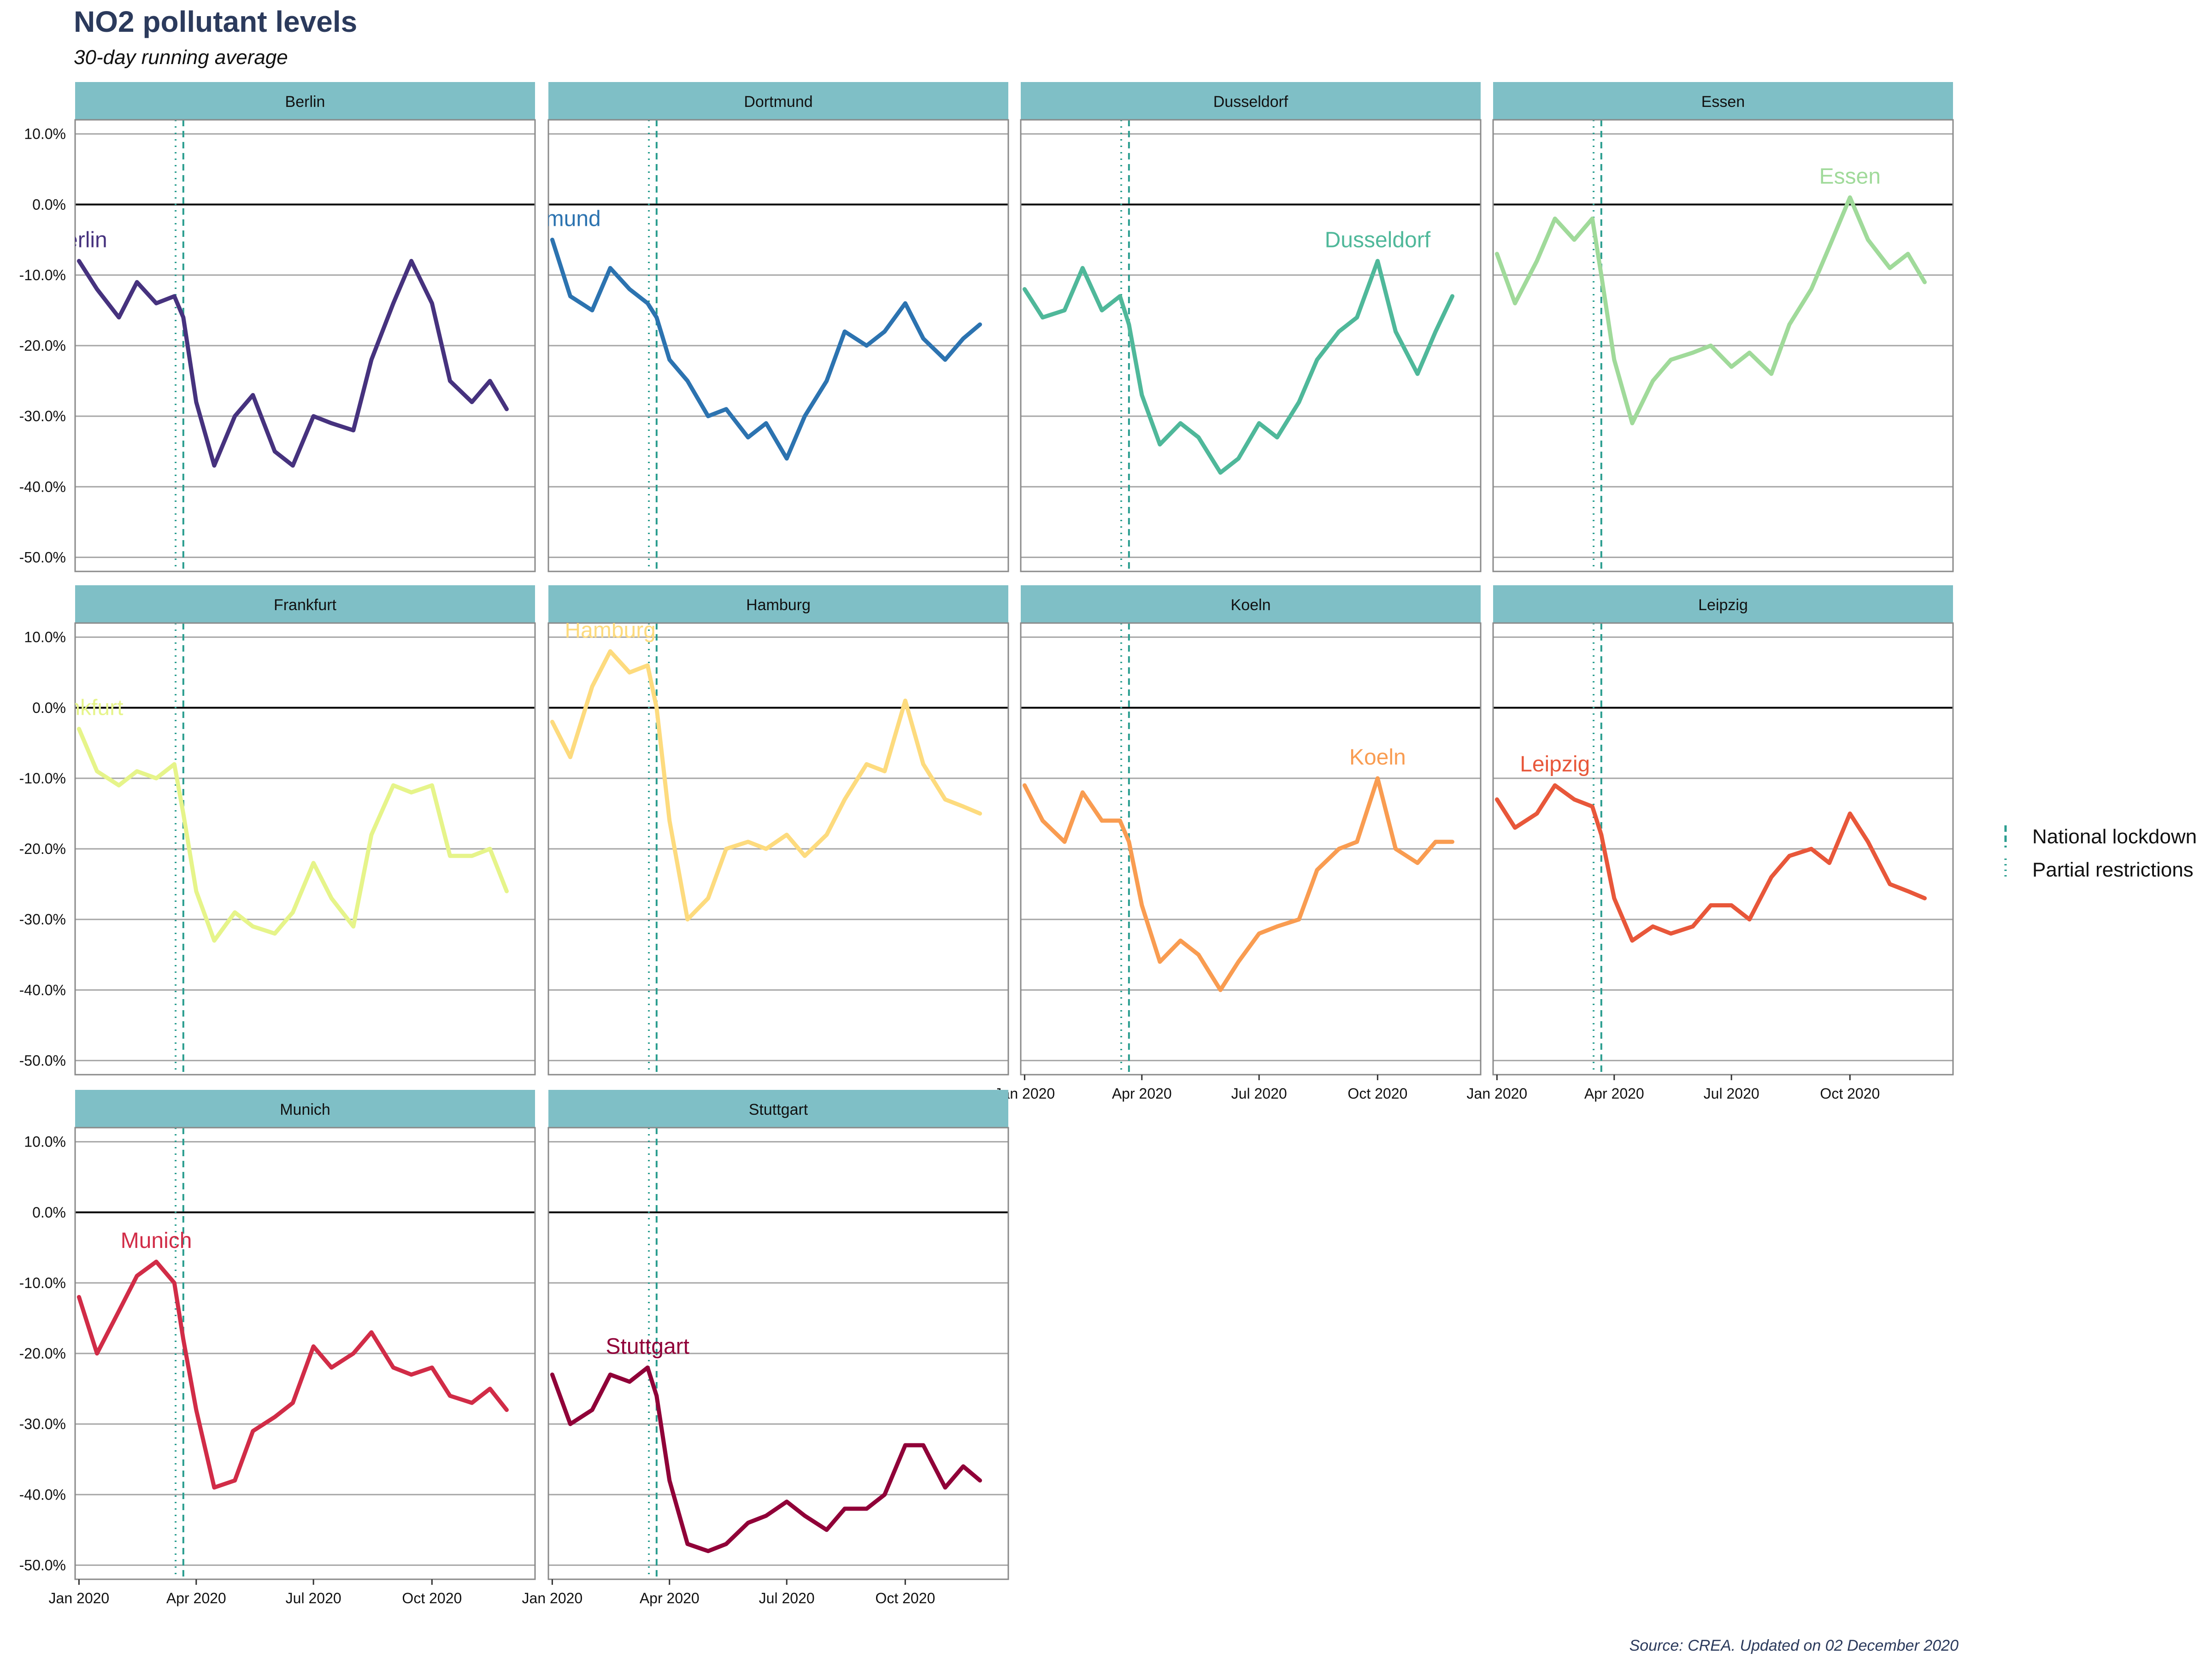 This screenshot has height=1659, width=2212. I want to click on series-label-munich: Munich, so click(156, 1241).